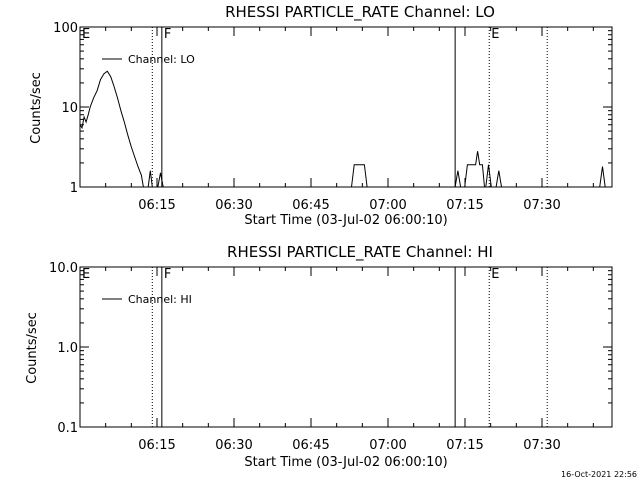 Image resolution: width=640 pixels, height=480 pixels. I want to click on hi-x-tick-label: 06:45, so click(310, 445).